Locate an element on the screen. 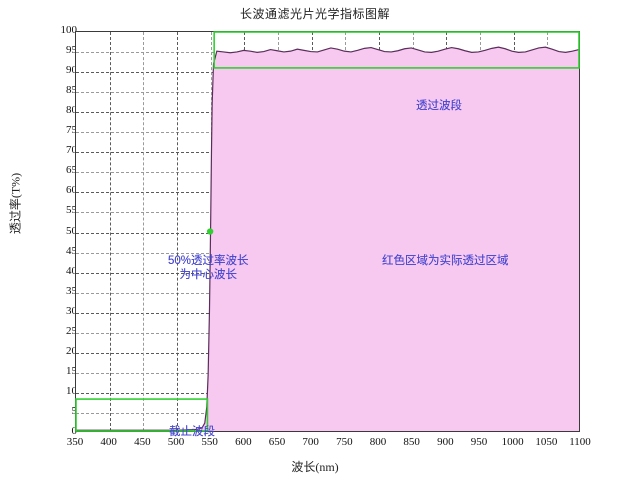 The width and height of the screenshot is (630, 485). y-tick-75: 75 is located at coordinates (71, 130).